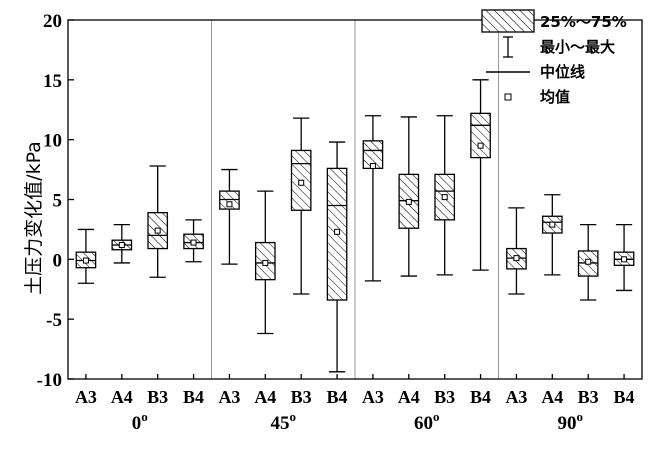  I want to click on legend-swatch-box, so click(508, 21).